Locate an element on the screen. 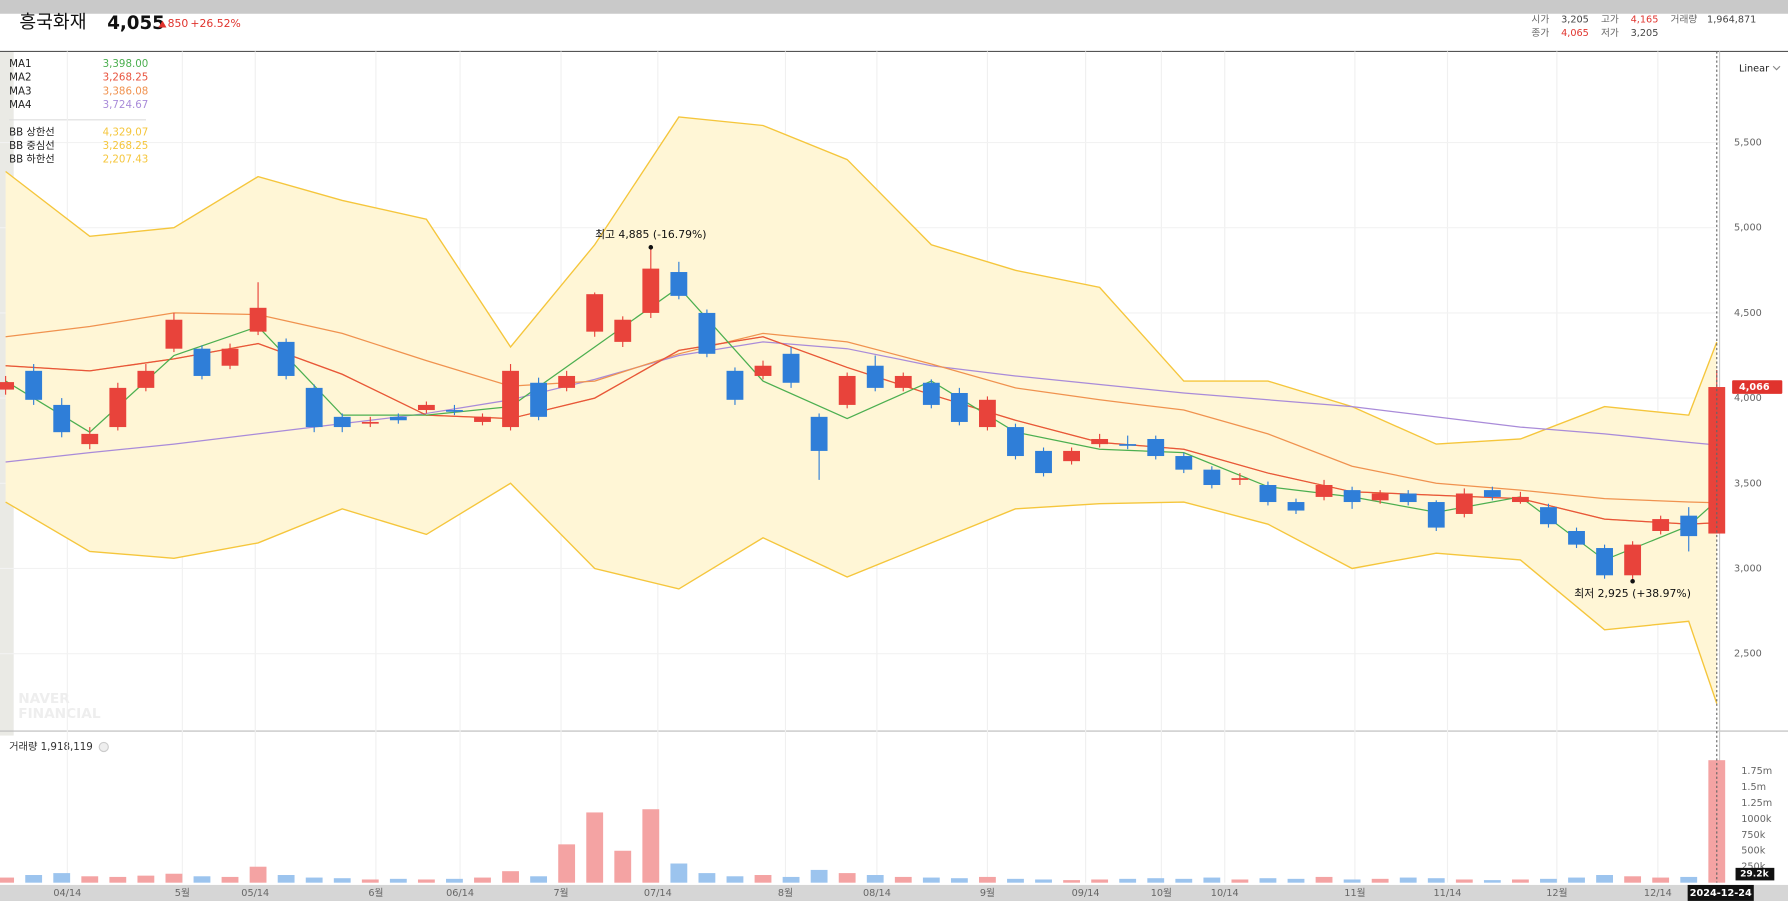 This screenshot has height=901, width=1788. x-axis-bar is located at coordinates (894, 892).